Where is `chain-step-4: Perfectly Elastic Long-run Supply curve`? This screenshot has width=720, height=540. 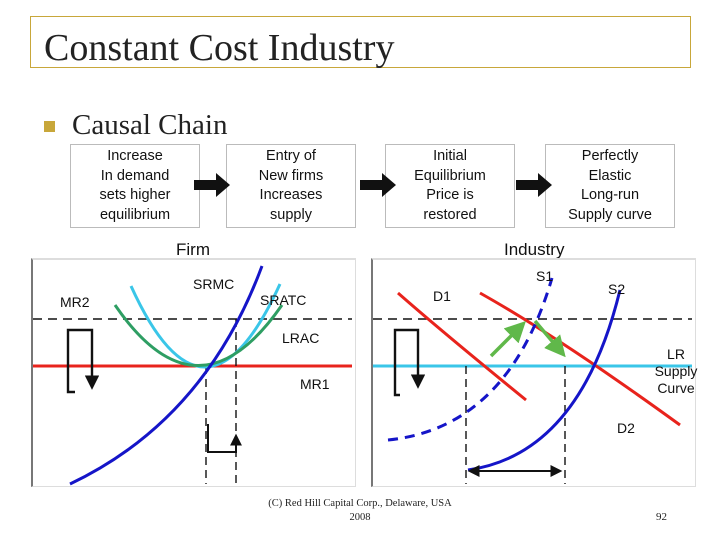
chain-step-4: Perfectly Elastic Long-run Supply curve is located at coordinates (610, 186).